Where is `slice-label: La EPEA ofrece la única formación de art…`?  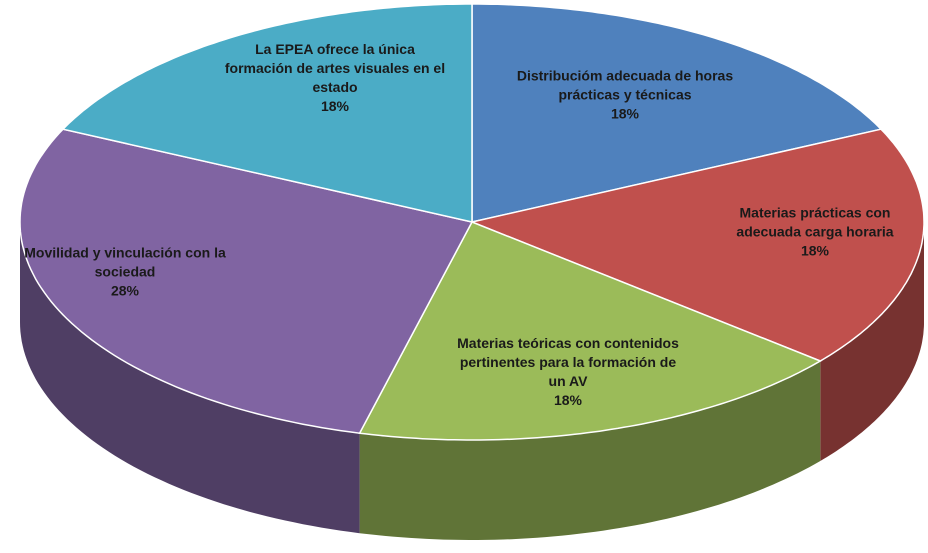
slice-label: La EPEA ofrece la única formación de art… is located at coordinates (335, 78).